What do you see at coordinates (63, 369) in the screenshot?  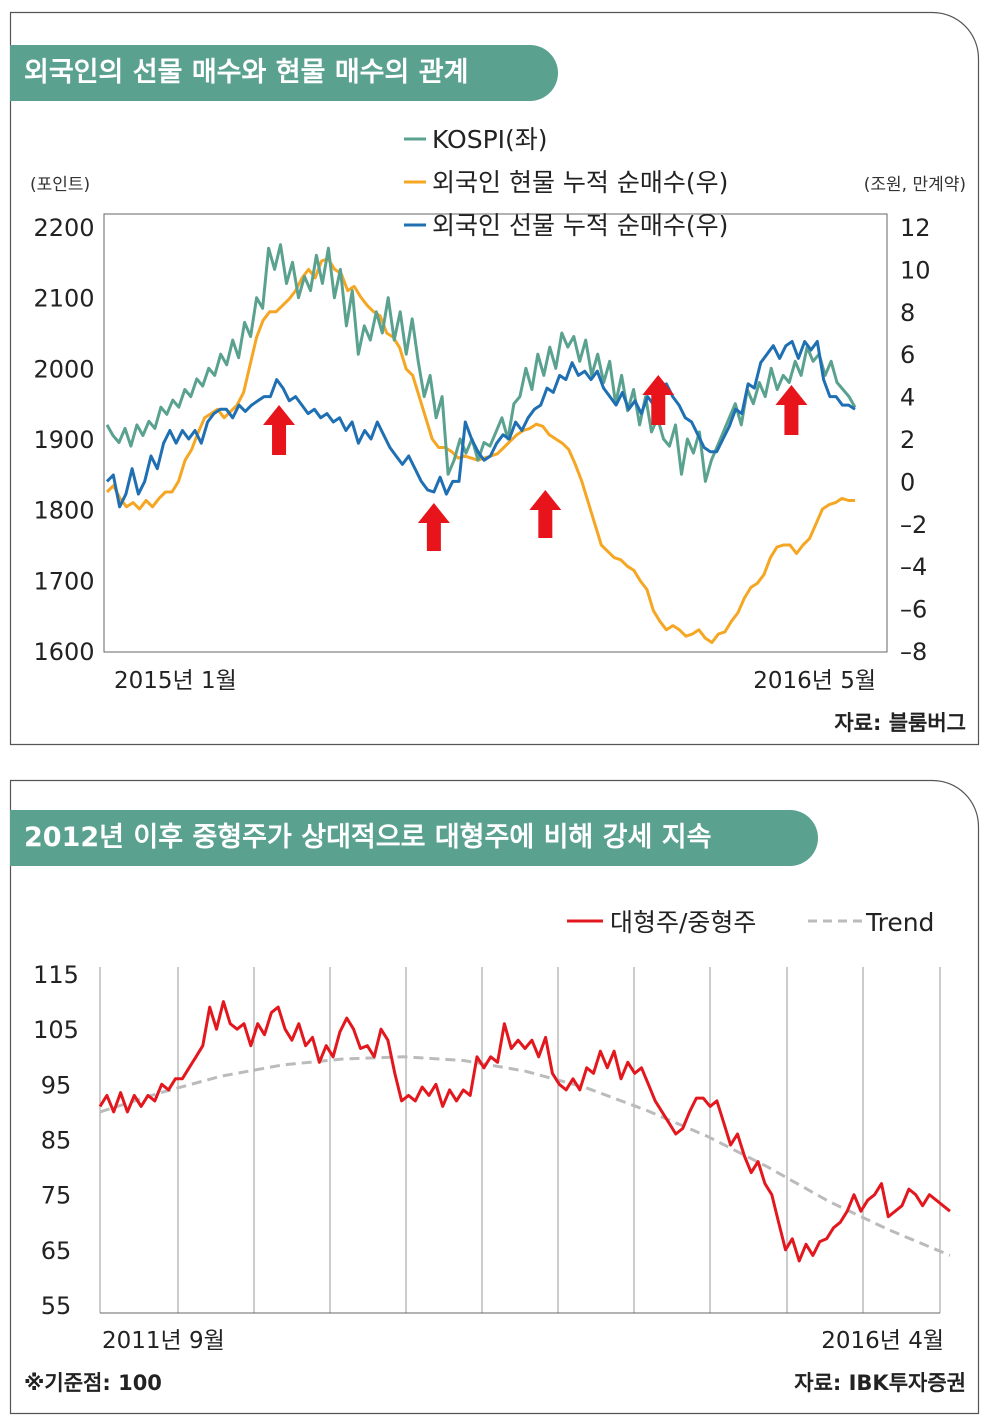 I see `left-tick-label: 2000` at bounding box center [63, 369].